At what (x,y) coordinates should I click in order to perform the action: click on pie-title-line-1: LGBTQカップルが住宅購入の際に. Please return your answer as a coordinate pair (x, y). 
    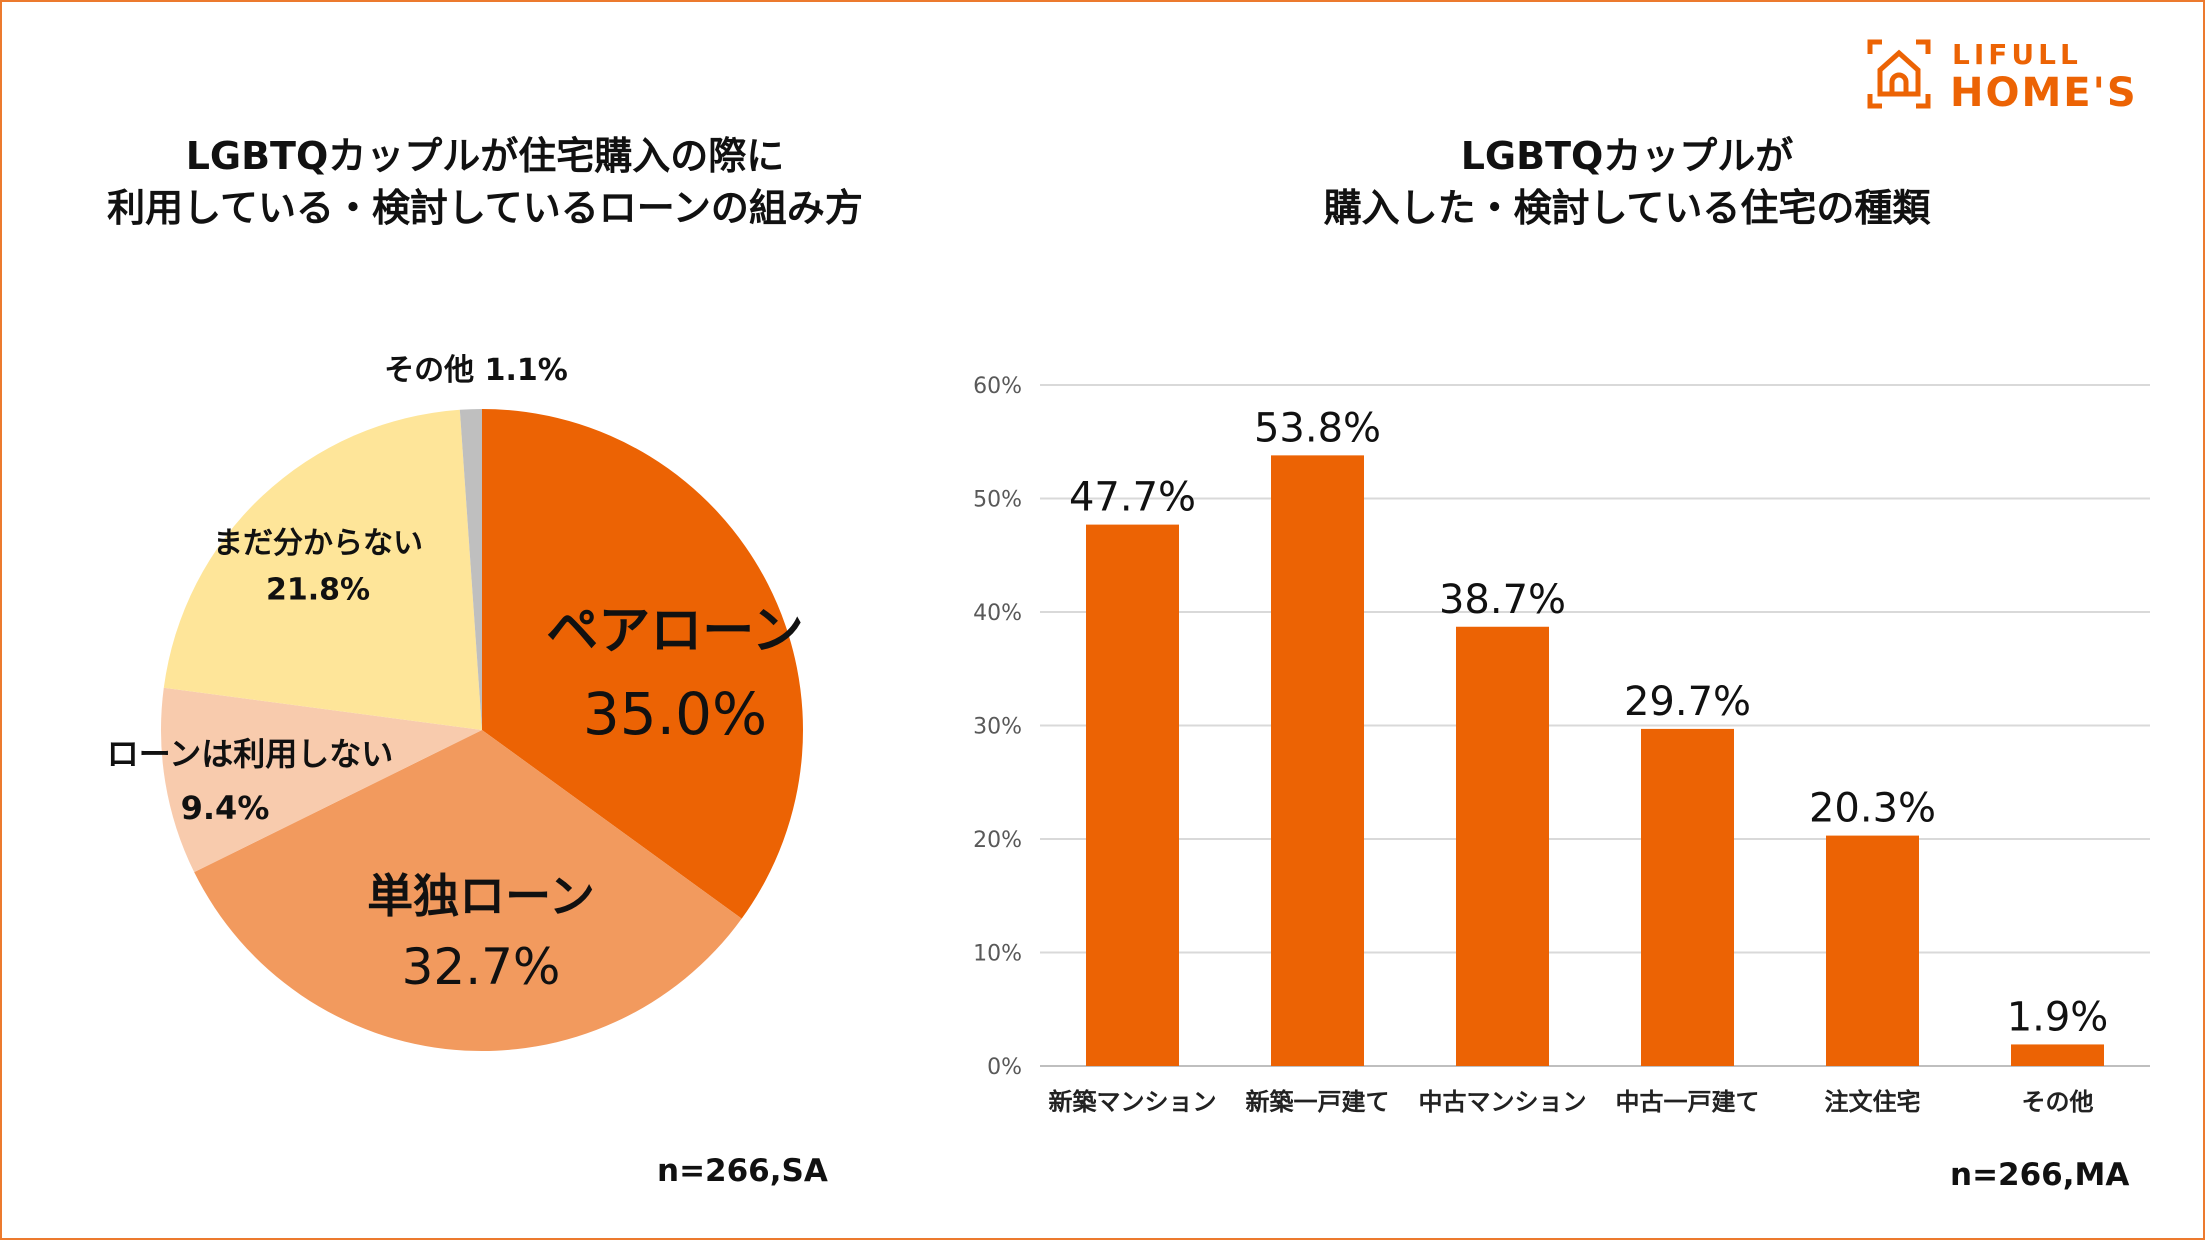
    Looking at the image, I should click on (485, 156).